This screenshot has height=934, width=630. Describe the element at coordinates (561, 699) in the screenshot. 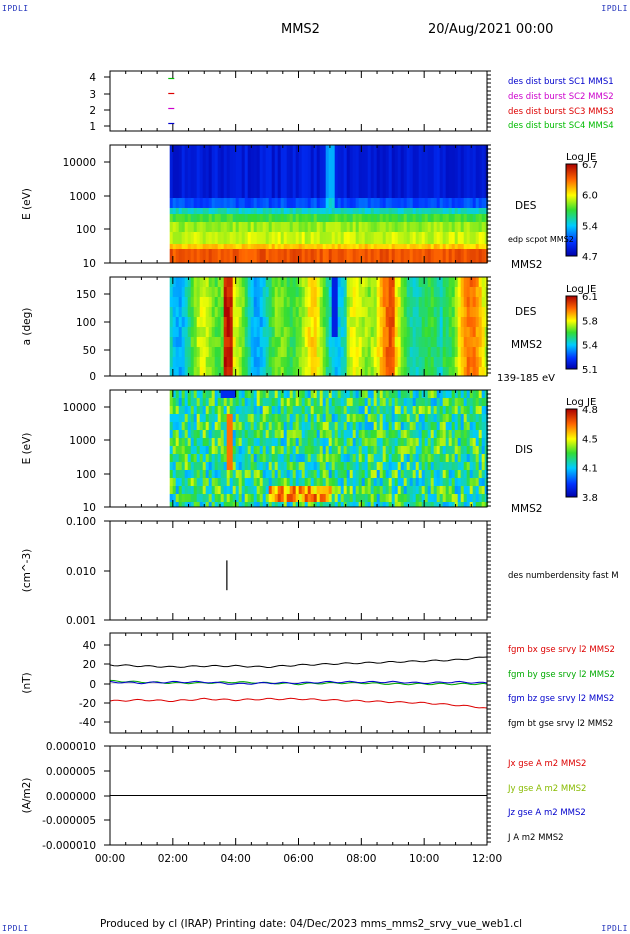

I see `field-legend-label: fgm bz gse srvy l2 MMS2` at that location.